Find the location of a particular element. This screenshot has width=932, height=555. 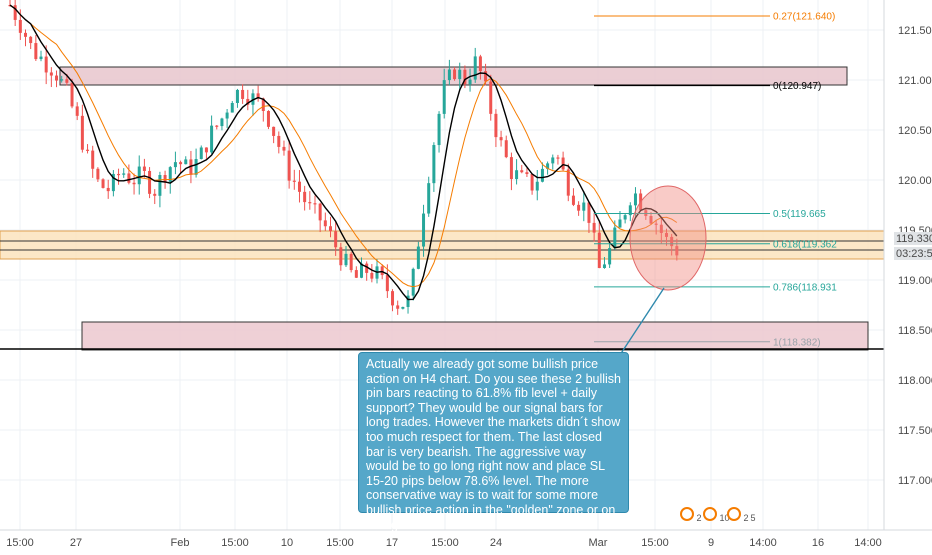

event-badge: 10 is located at coordinates (716, 516).